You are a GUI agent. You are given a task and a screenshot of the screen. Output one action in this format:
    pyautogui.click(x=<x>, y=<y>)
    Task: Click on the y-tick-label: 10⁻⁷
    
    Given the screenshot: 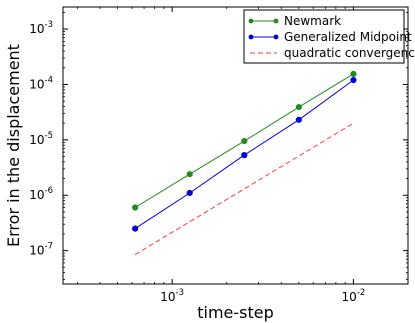 What is the action you would take?
    pyautogui.click(x=41, y=250)
    